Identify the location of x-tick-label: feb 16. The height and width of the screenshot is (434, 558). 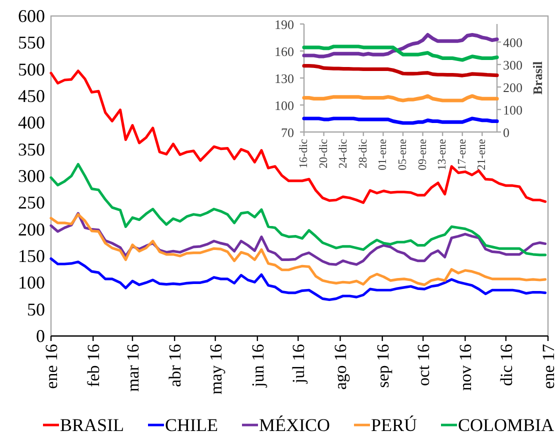
(93, 365).